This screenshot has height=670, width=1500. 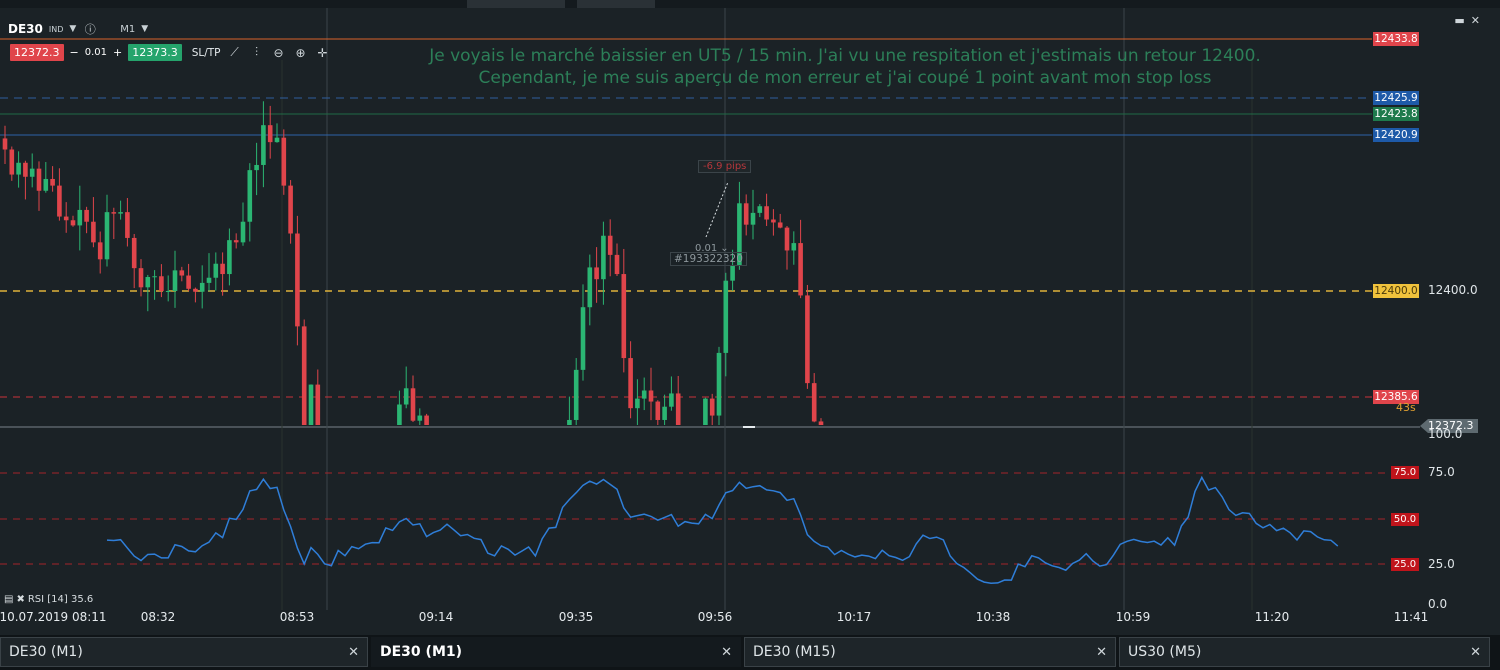 What do you see at coordinates (155, 52) in the screenshot?
I see `buy-button: 12373.3` at bounding box center [155, 52].